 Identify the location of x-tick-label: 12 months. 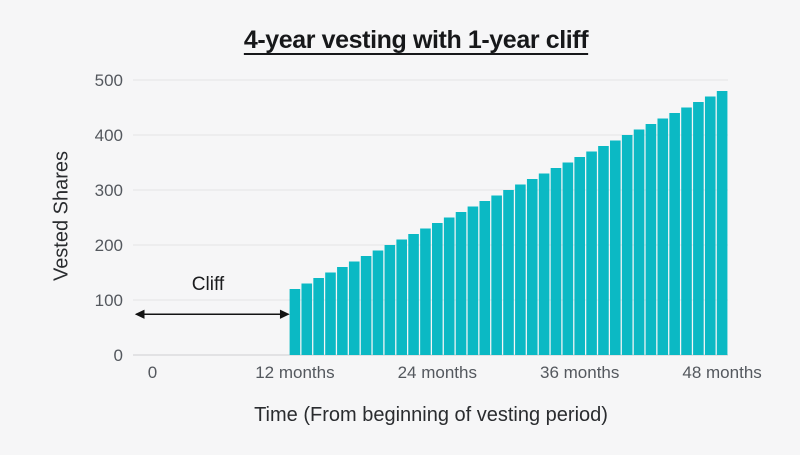
(294, 372).